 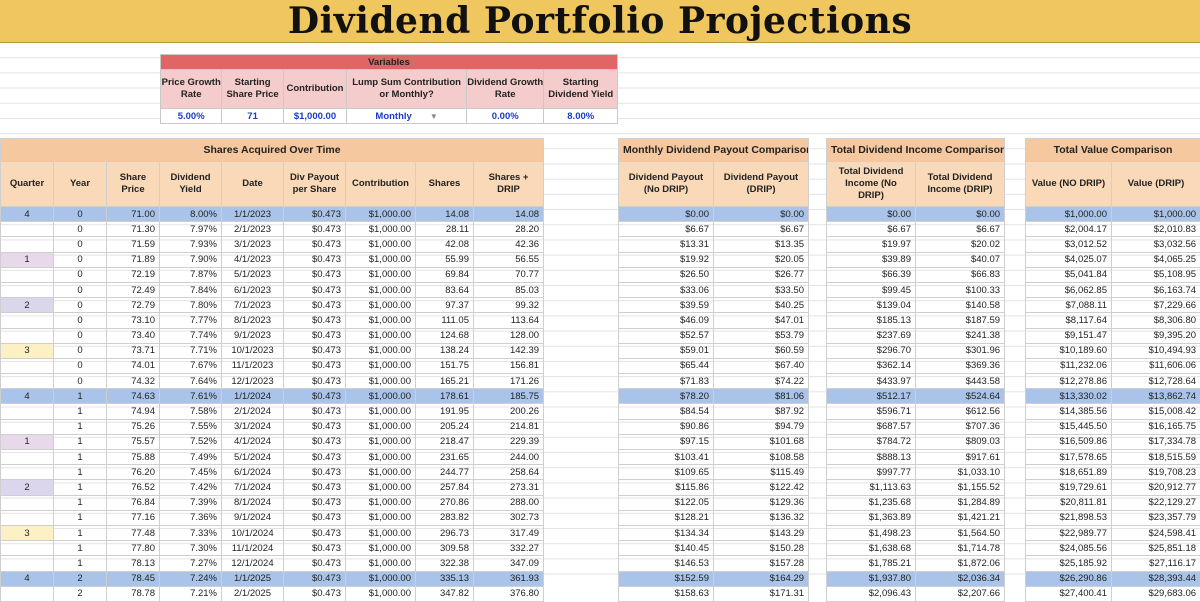 I want to click on cell-pay_drip: $40.25, so click(x=761, y=305).